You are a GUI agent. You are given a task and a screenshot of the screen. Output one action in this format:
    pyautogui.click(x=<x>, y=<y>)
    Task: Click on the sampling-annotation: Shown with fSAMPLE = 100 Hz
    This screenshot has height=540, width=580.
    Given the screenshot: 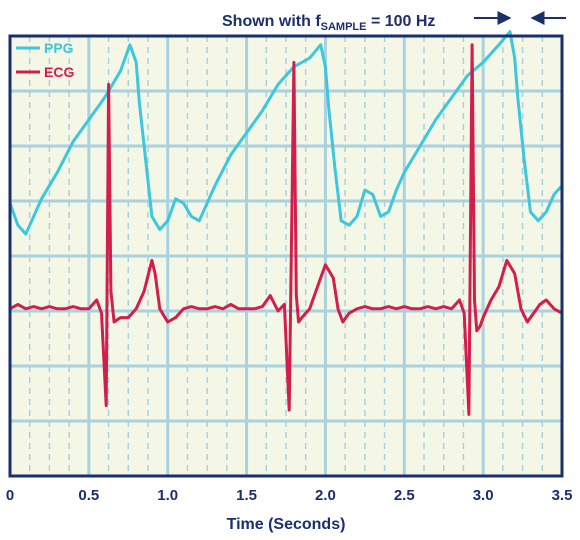 What is the action you would take?
    pyautogui.click(x=328, y=23)
    